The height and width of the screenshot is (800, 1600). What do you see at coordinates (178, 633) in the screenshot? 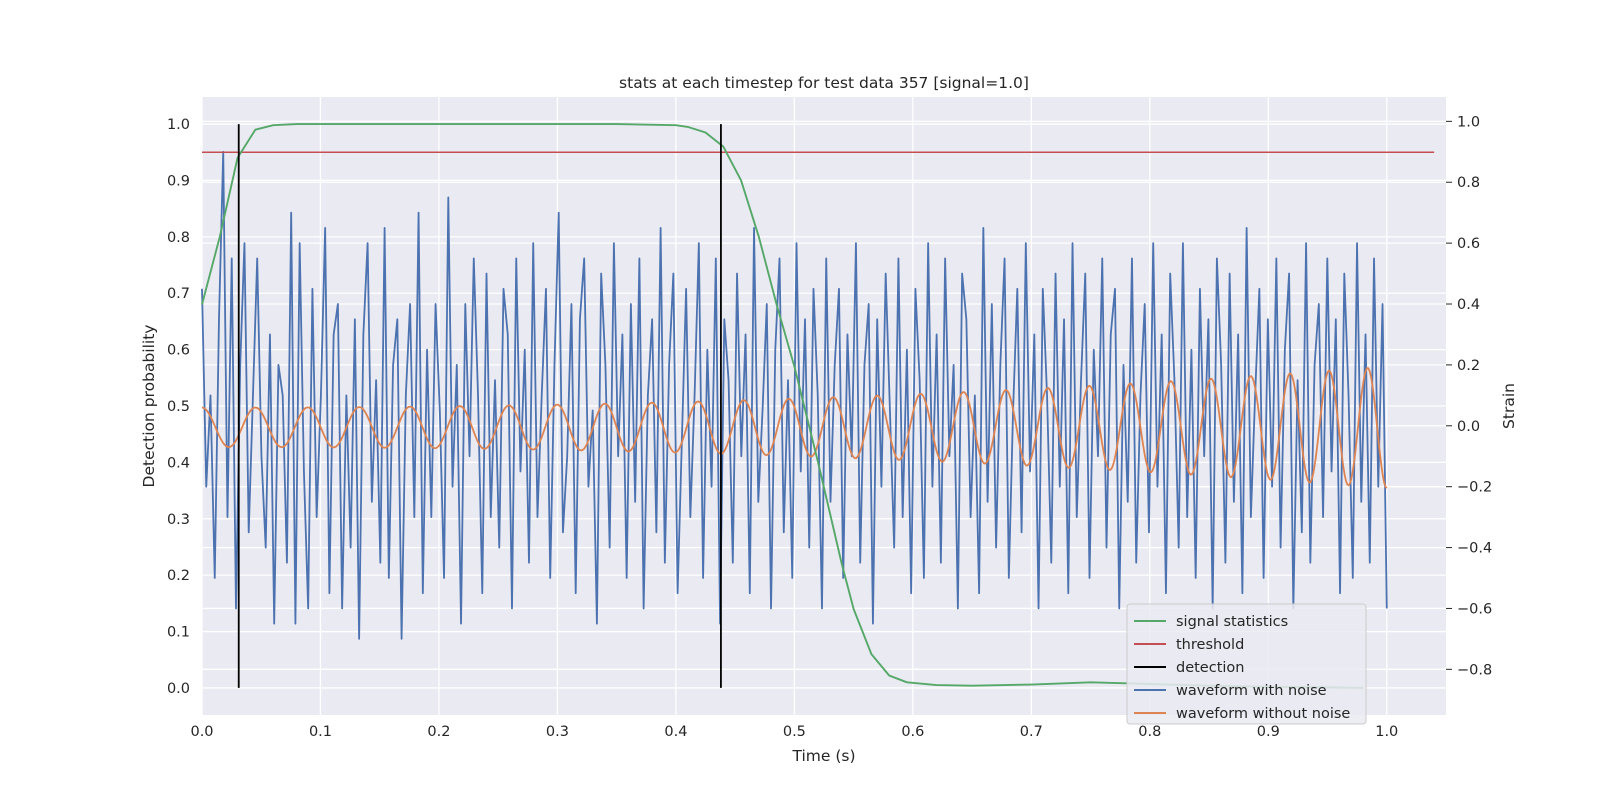
I see `y-left-tick-label: 0.1` at bounding box center [178, 633].